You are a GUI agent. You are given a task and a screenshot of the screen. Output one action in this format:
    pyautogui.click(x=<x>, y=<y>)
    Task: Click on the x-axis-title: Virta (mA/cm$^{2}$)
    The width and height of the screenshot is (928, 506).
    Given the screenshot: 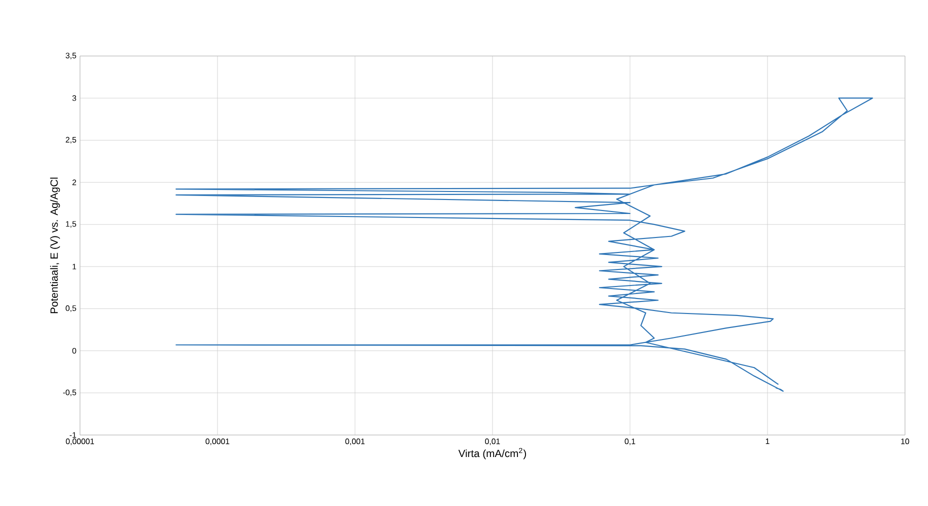 What is the action you would take?
    pyautogui.click(x=492, y=454)
    